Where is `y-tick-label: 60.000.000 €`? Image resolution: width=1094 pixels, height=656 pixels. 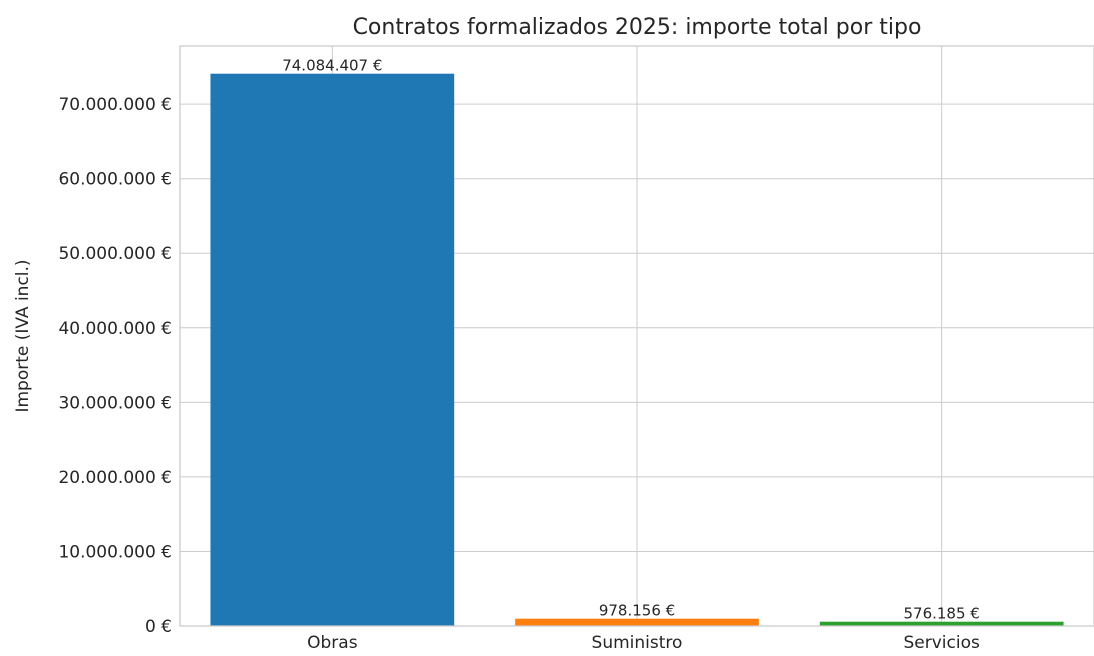
y-tick-label: 60.000.000 € is located at coordinates (115, 180).